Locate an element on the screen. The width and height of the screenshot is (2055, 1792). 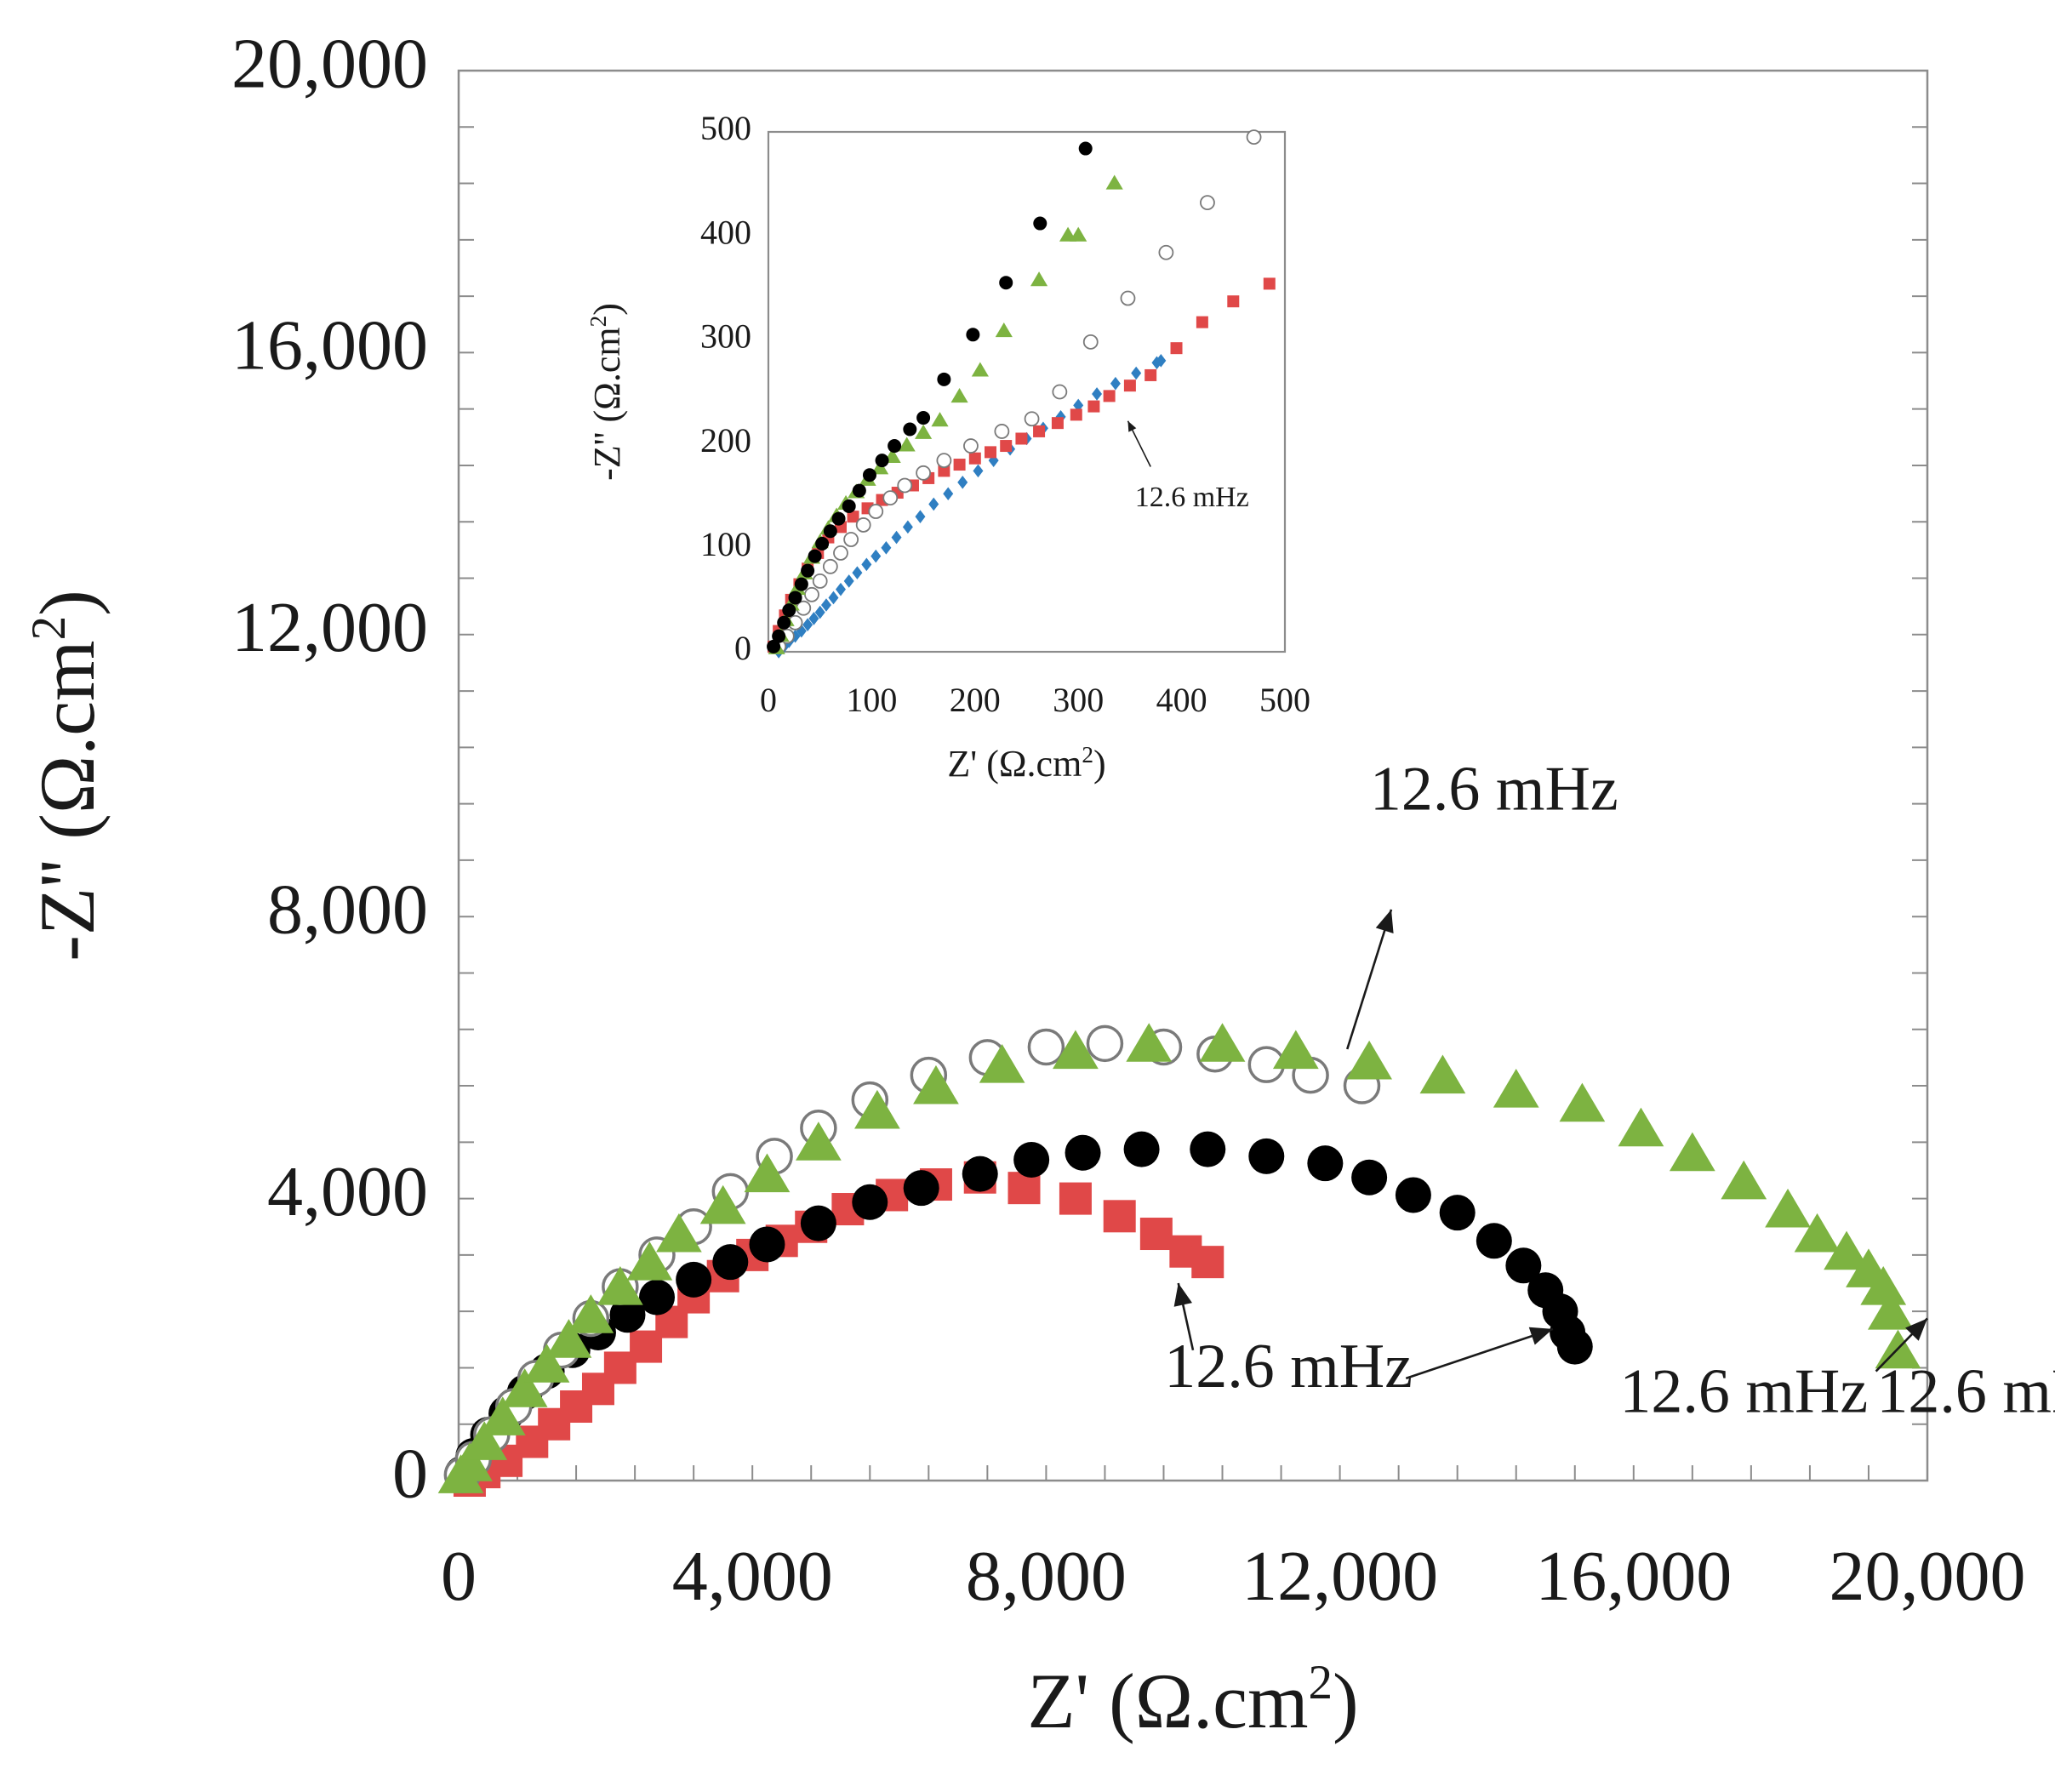
x-tick-label: 100 is located at coordinates (871, 700).